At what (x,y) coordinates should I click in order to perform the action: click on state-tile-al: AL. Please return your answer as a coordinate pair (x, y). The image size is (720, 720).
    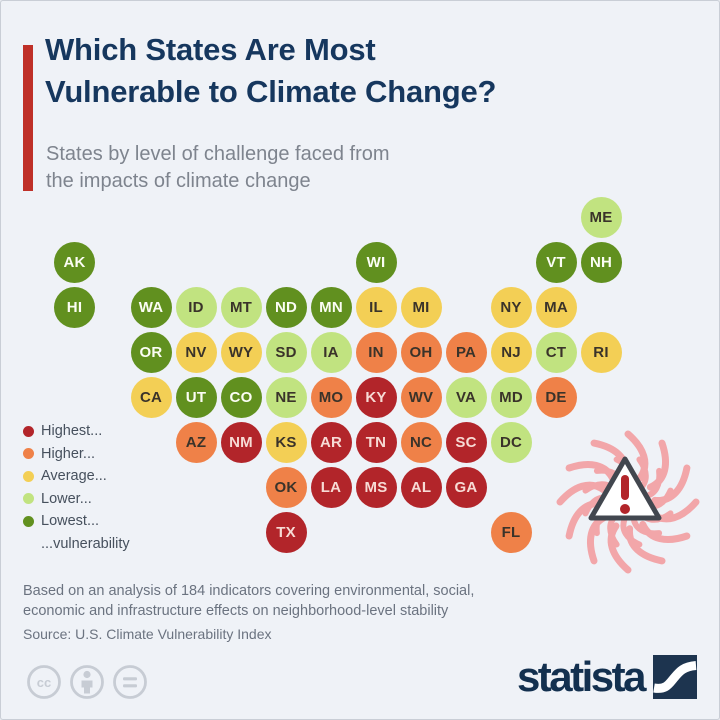
    Looking at the image, I should click on (421, 487).